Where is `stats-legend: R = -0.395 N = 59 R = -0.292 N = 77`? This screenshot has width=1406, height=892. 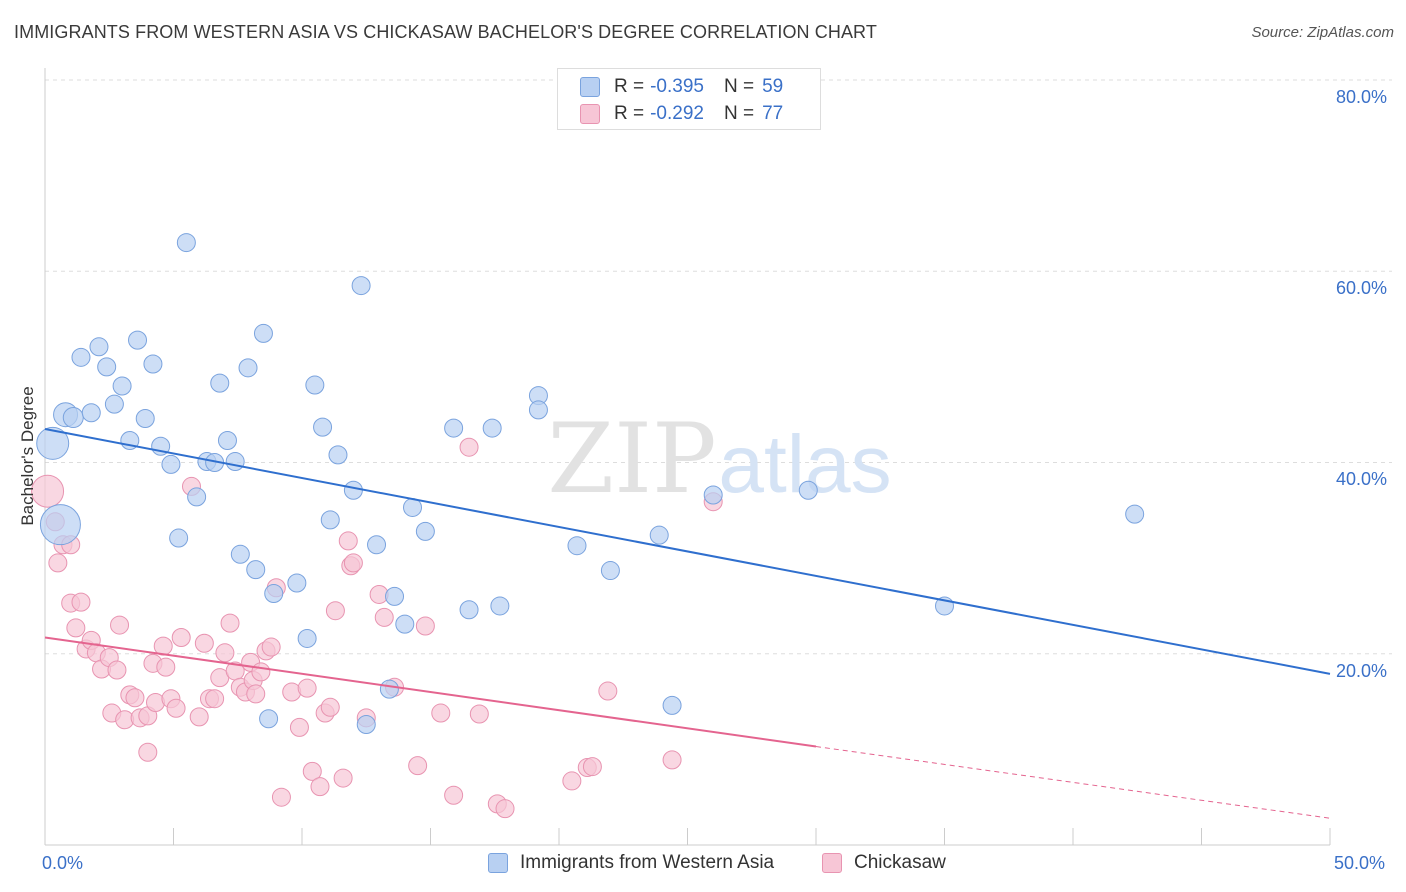 stats-legend: R = -0.395 N = 59 R = -0.292 N = 77 is located at coordinates (689, 99).